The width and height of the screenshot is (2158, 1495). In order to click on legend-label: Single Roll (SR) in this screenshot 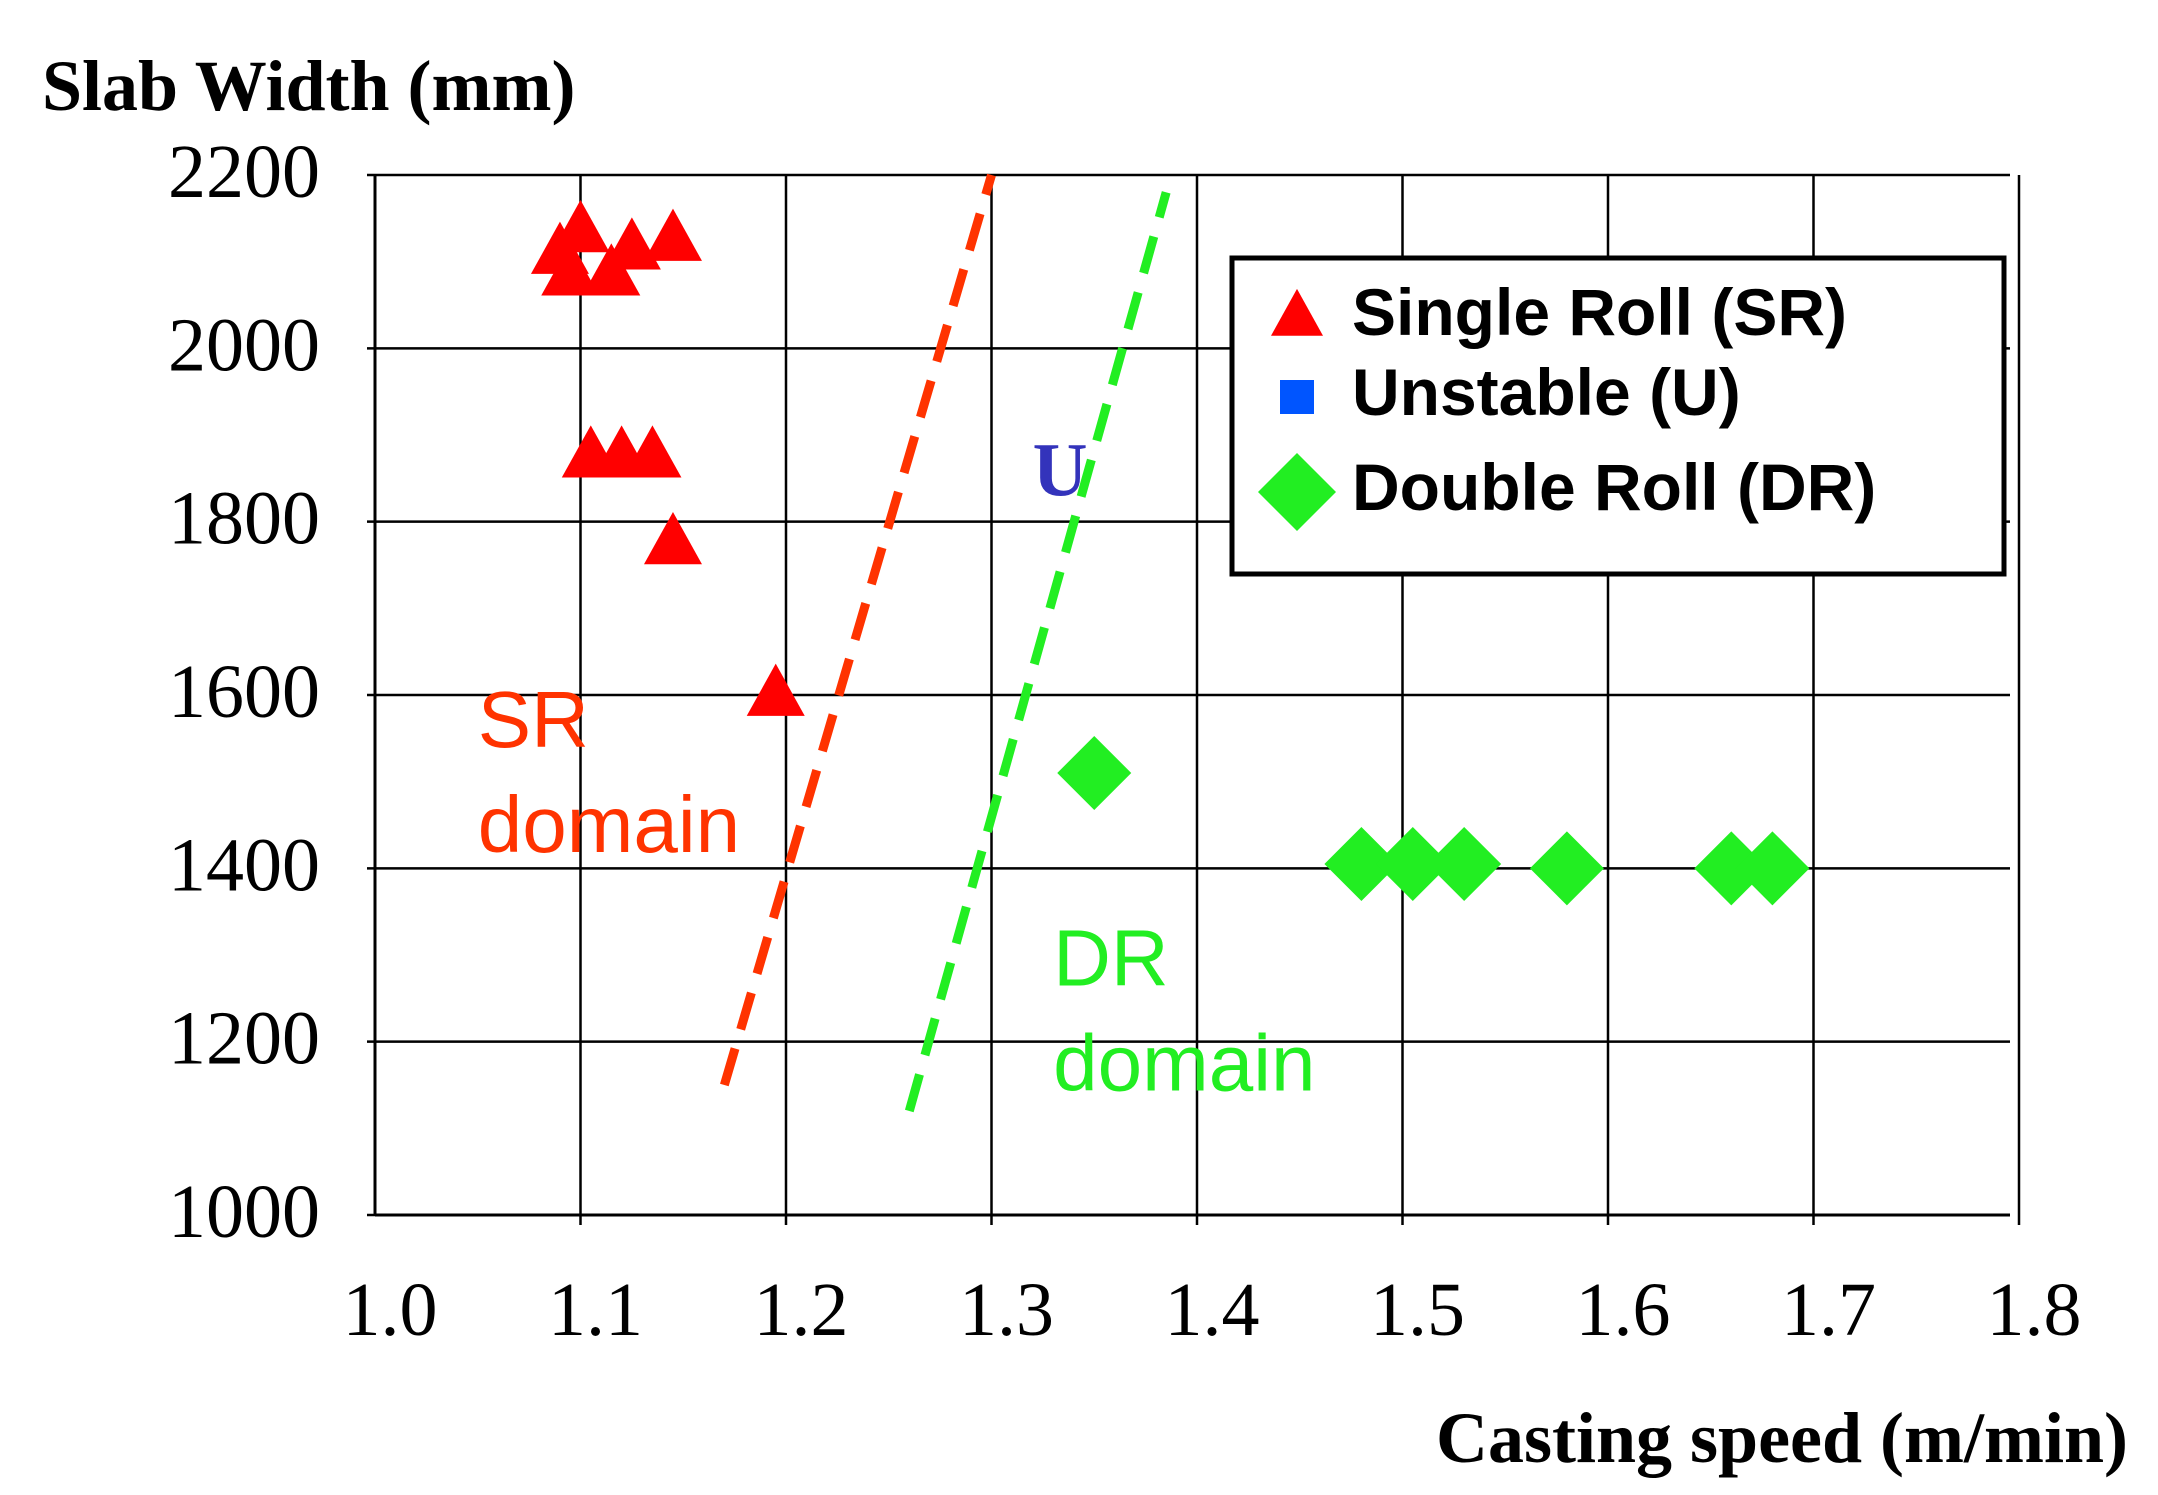, I will do `click(1599, 312)`.